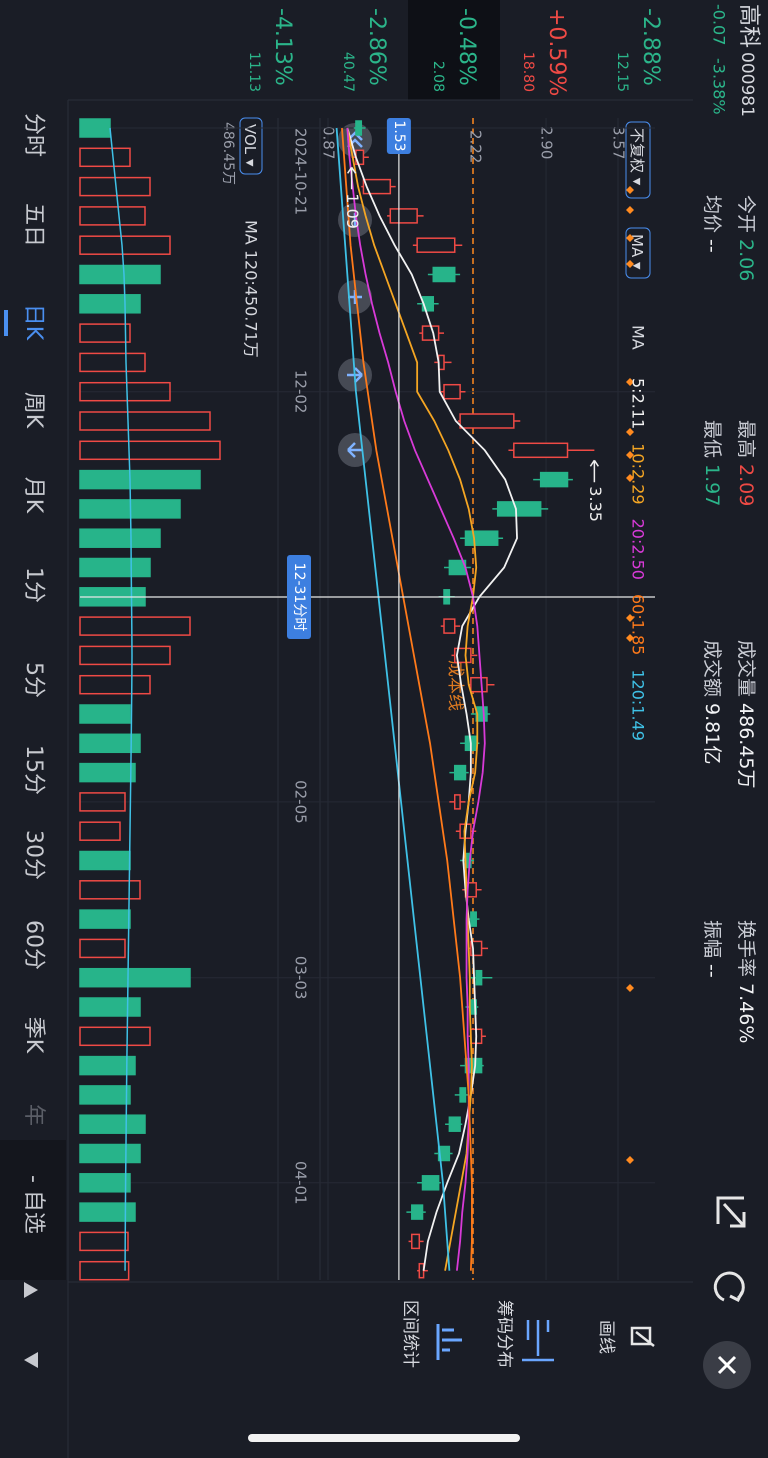  Describe the element at coordinates (31, 1360) in the screenshot. I see `next-arrow` at that location.